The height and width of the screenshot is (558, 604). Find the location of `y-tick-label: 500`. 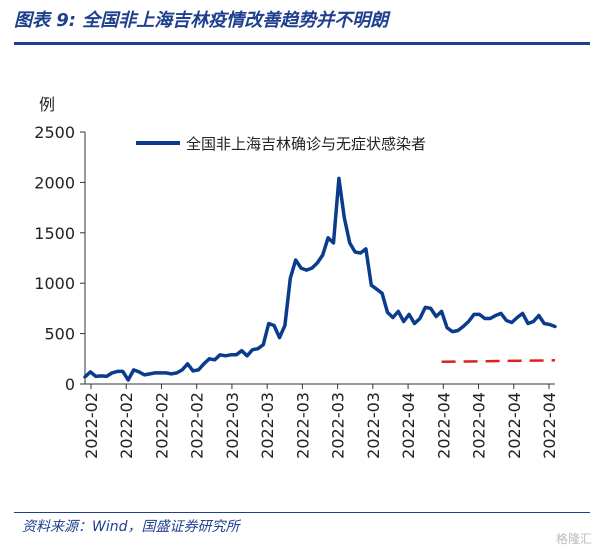

y-tick-label: 500 is located at coordinates (59, 334).